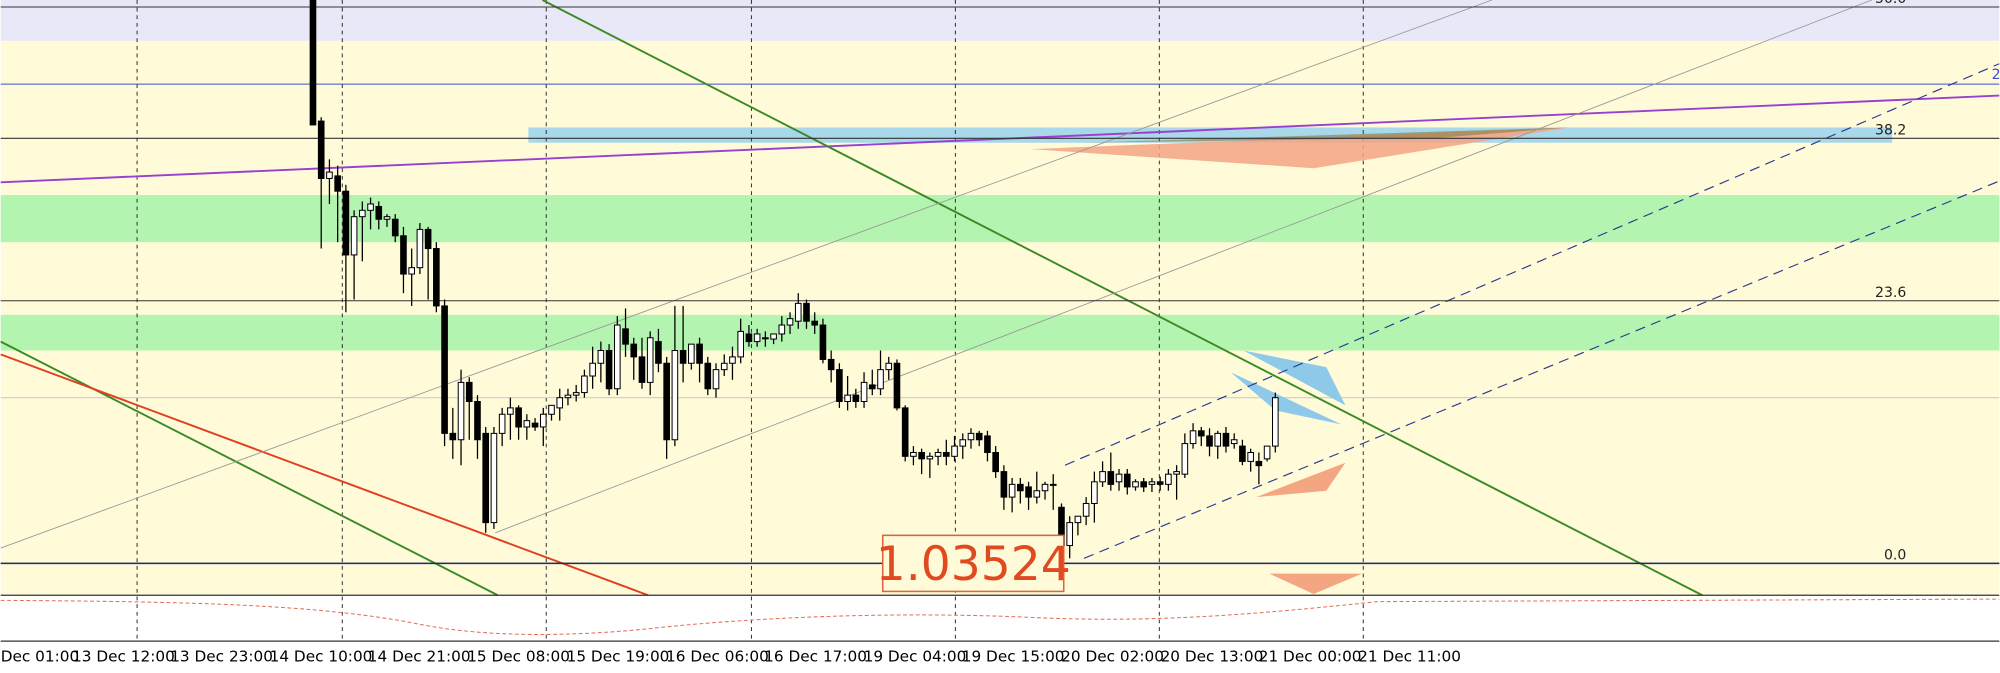  Describe the element at coordinates (40, 657) in the screenshot. I see `x-tick-label: Dec 01:00` at that location.